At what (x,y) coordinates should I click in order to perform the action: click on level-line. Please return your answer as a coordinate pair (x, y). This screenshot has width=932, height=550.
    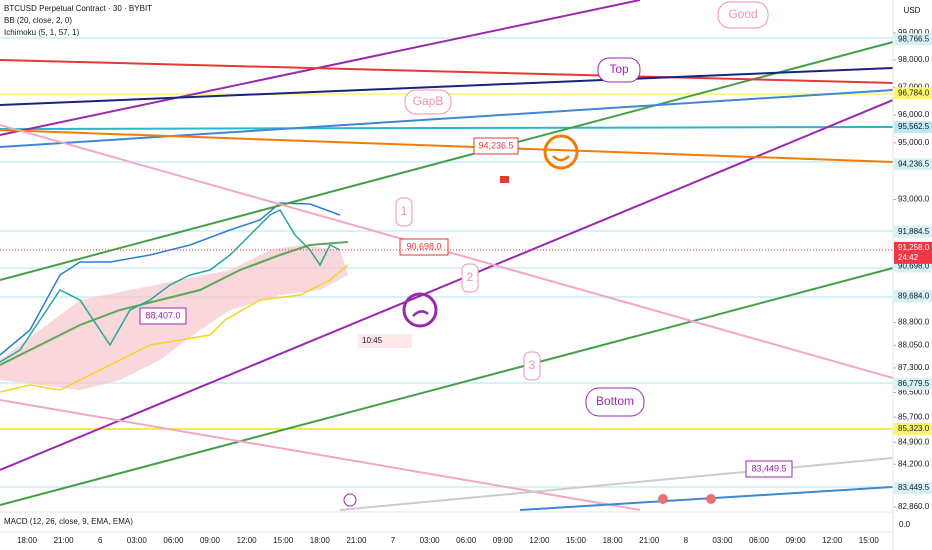
    Looking at the image, I should click on (447, 128).